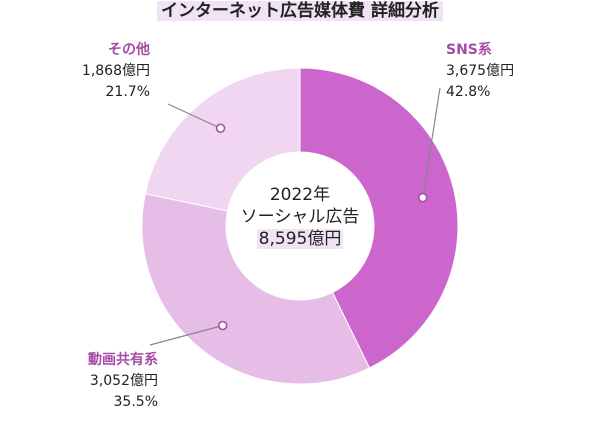  I want to click on chart-title: インターネット広告媒体費 詳細分析, so click(300, 11).